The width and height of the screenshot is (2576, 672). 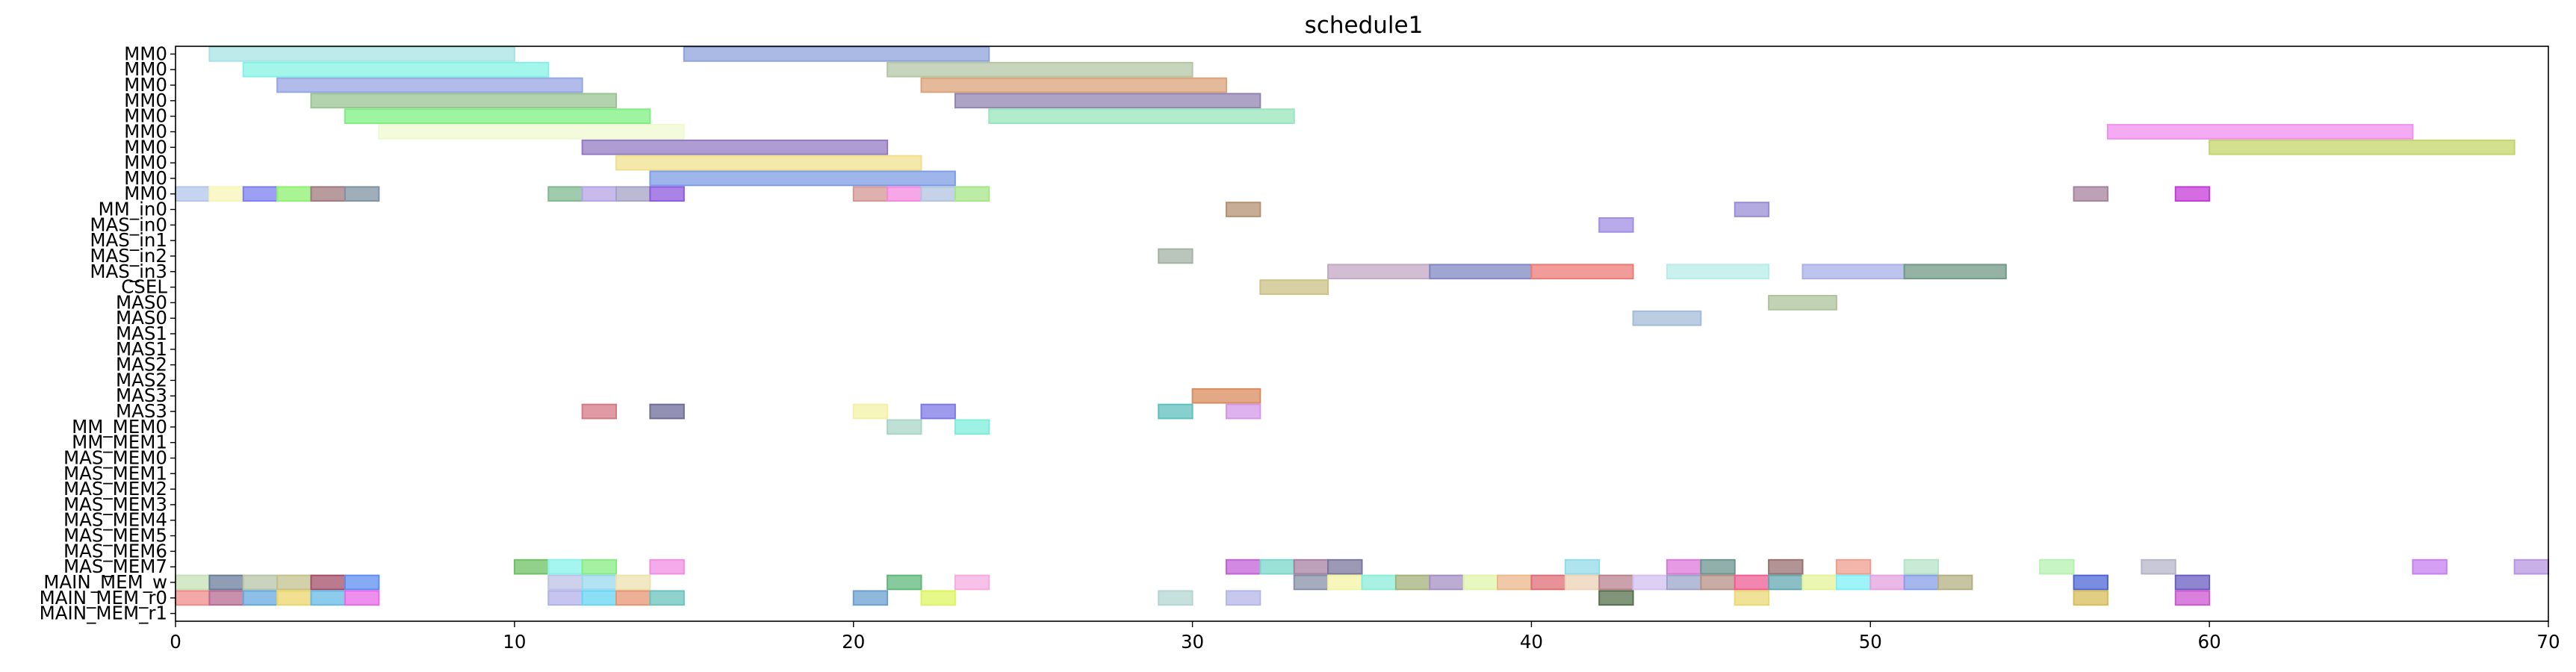 I want to click on y-tick-label: MAS3, so click(x=142, y=395).